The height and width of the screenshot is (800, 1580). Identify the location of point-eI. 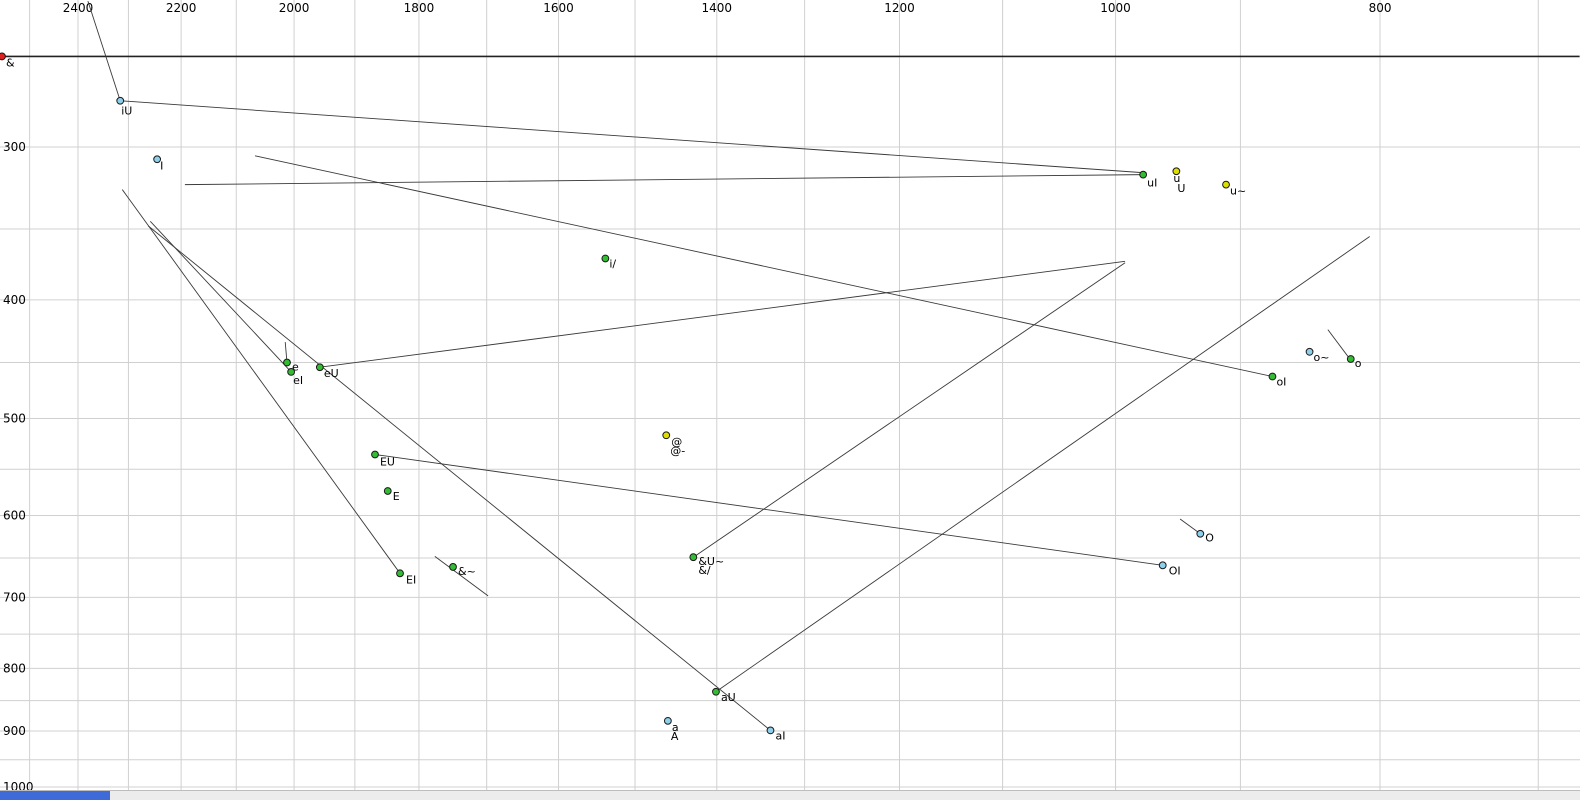
(291, 372).